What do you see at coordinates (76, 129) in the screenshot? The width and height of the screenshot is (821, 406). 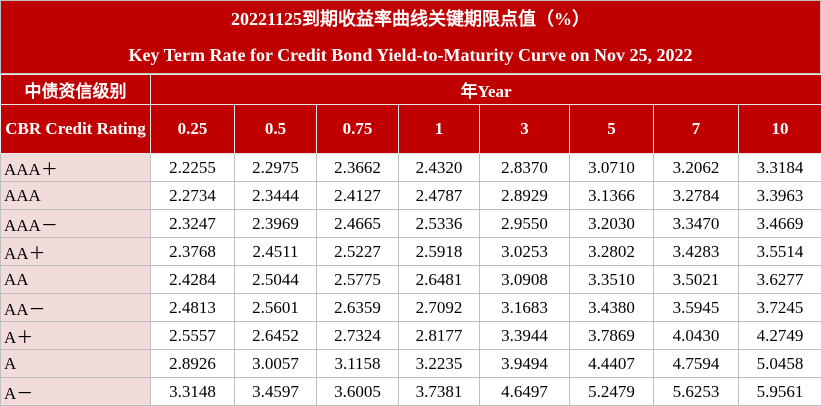 I see `rating-header-en: CBR Credit Rating` at bounding box center [76, 129].